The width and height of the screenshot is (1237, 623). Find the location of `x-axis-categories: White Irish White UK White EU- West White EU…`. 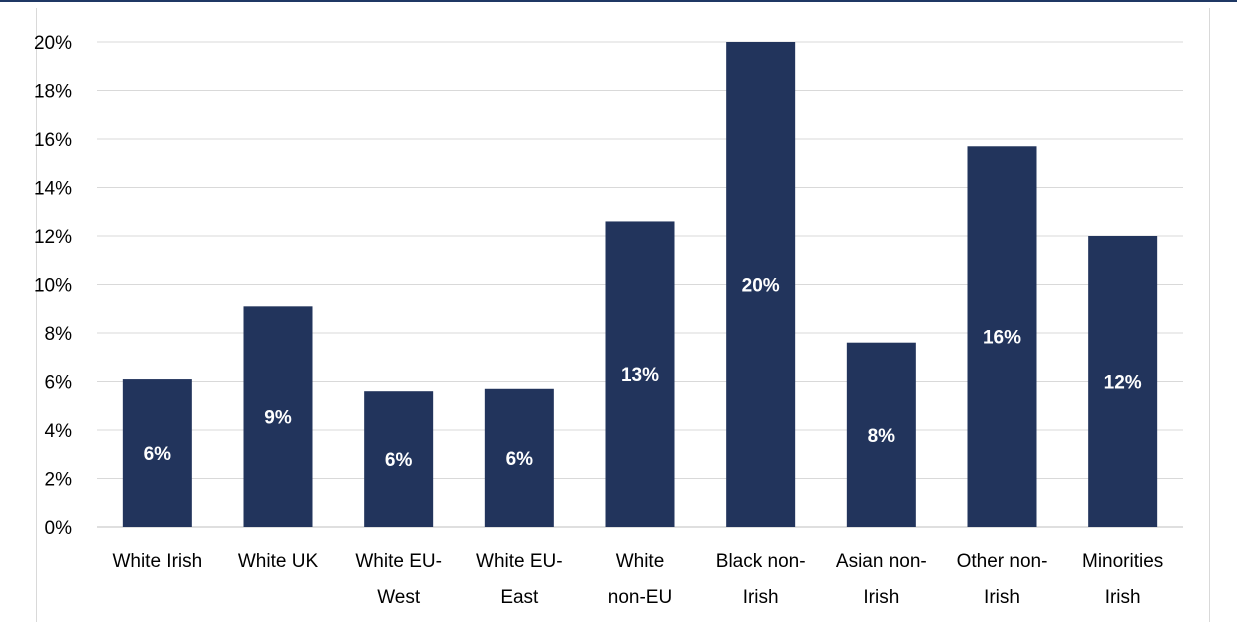

x-axis-categories: White Irish White UK White EU- West White EU… is located at coordinates (637, 579).